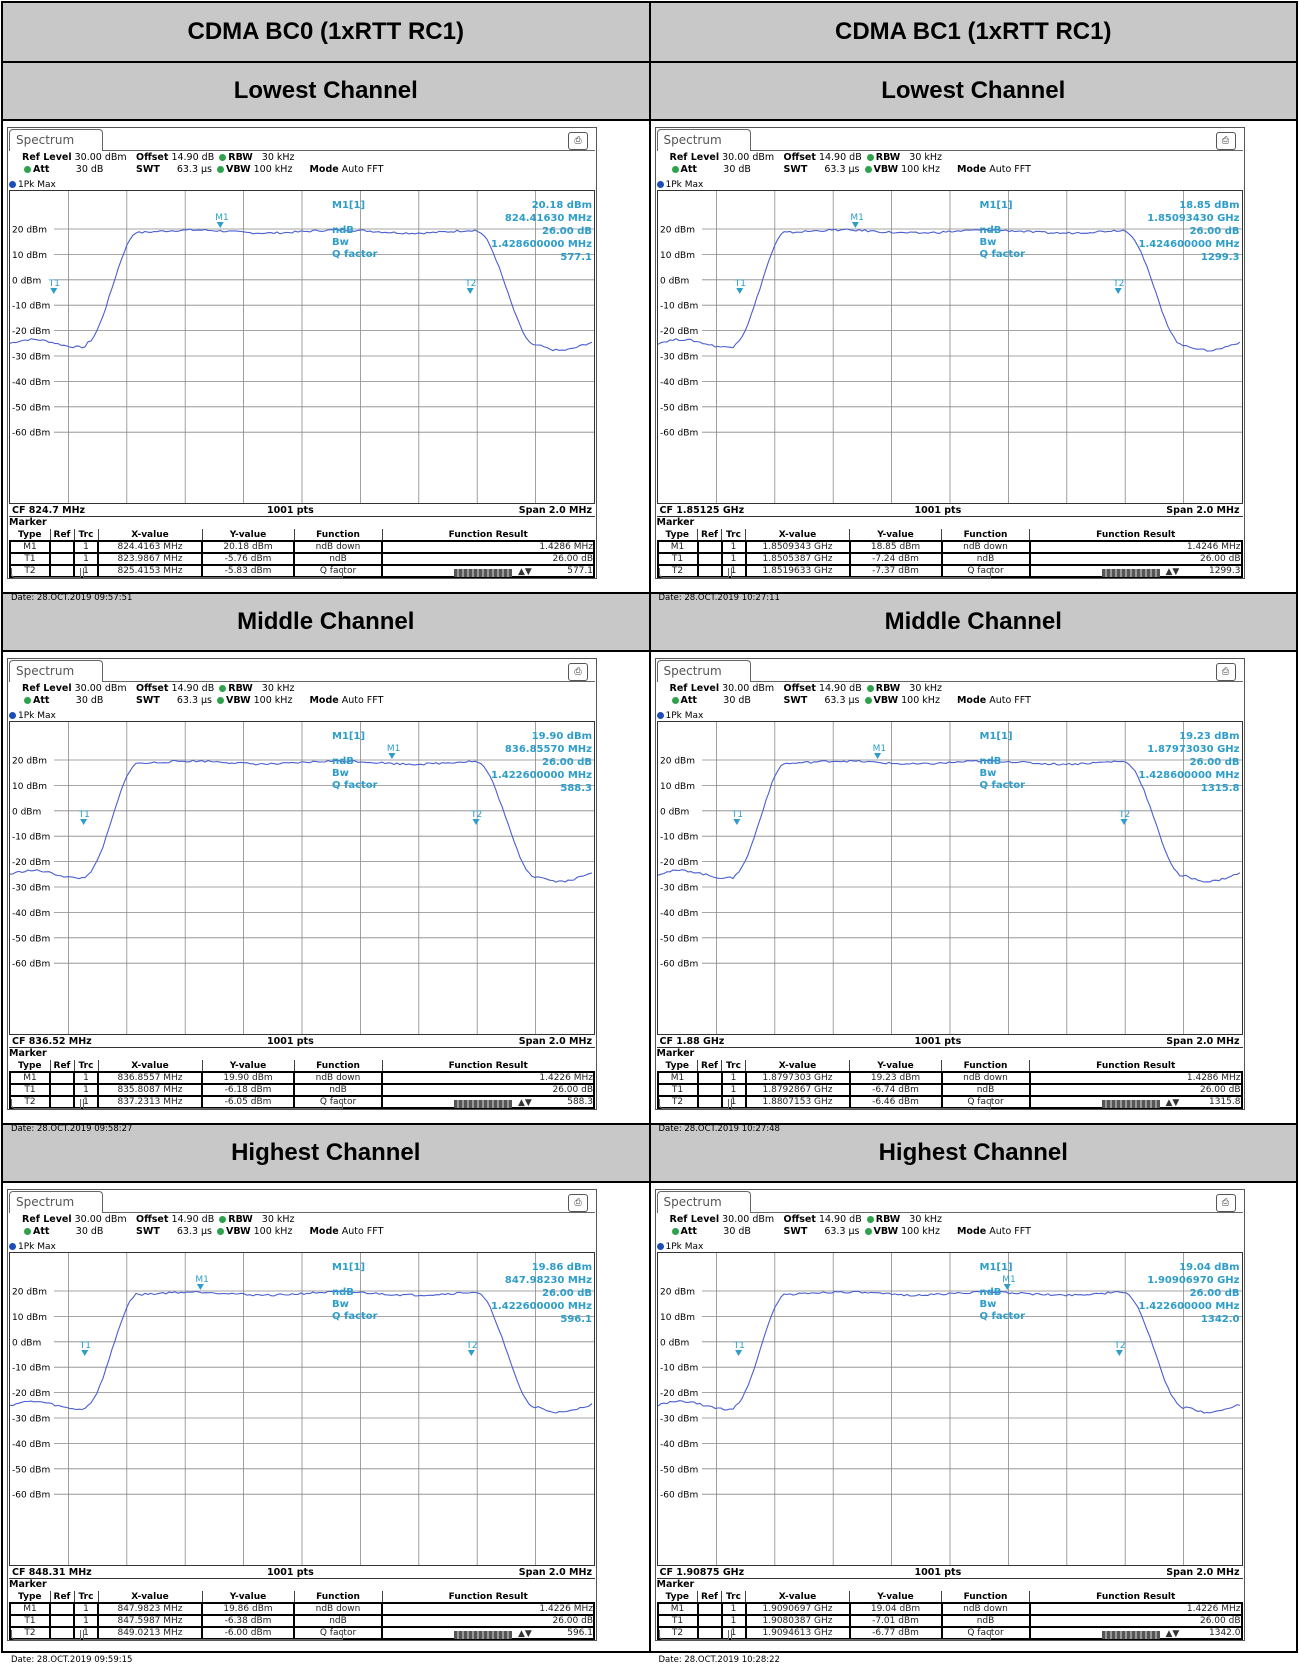  Describe the element at coordinates (29, 256) in the screenshot. I see `y-tick-label: 10 dBm` at that location.